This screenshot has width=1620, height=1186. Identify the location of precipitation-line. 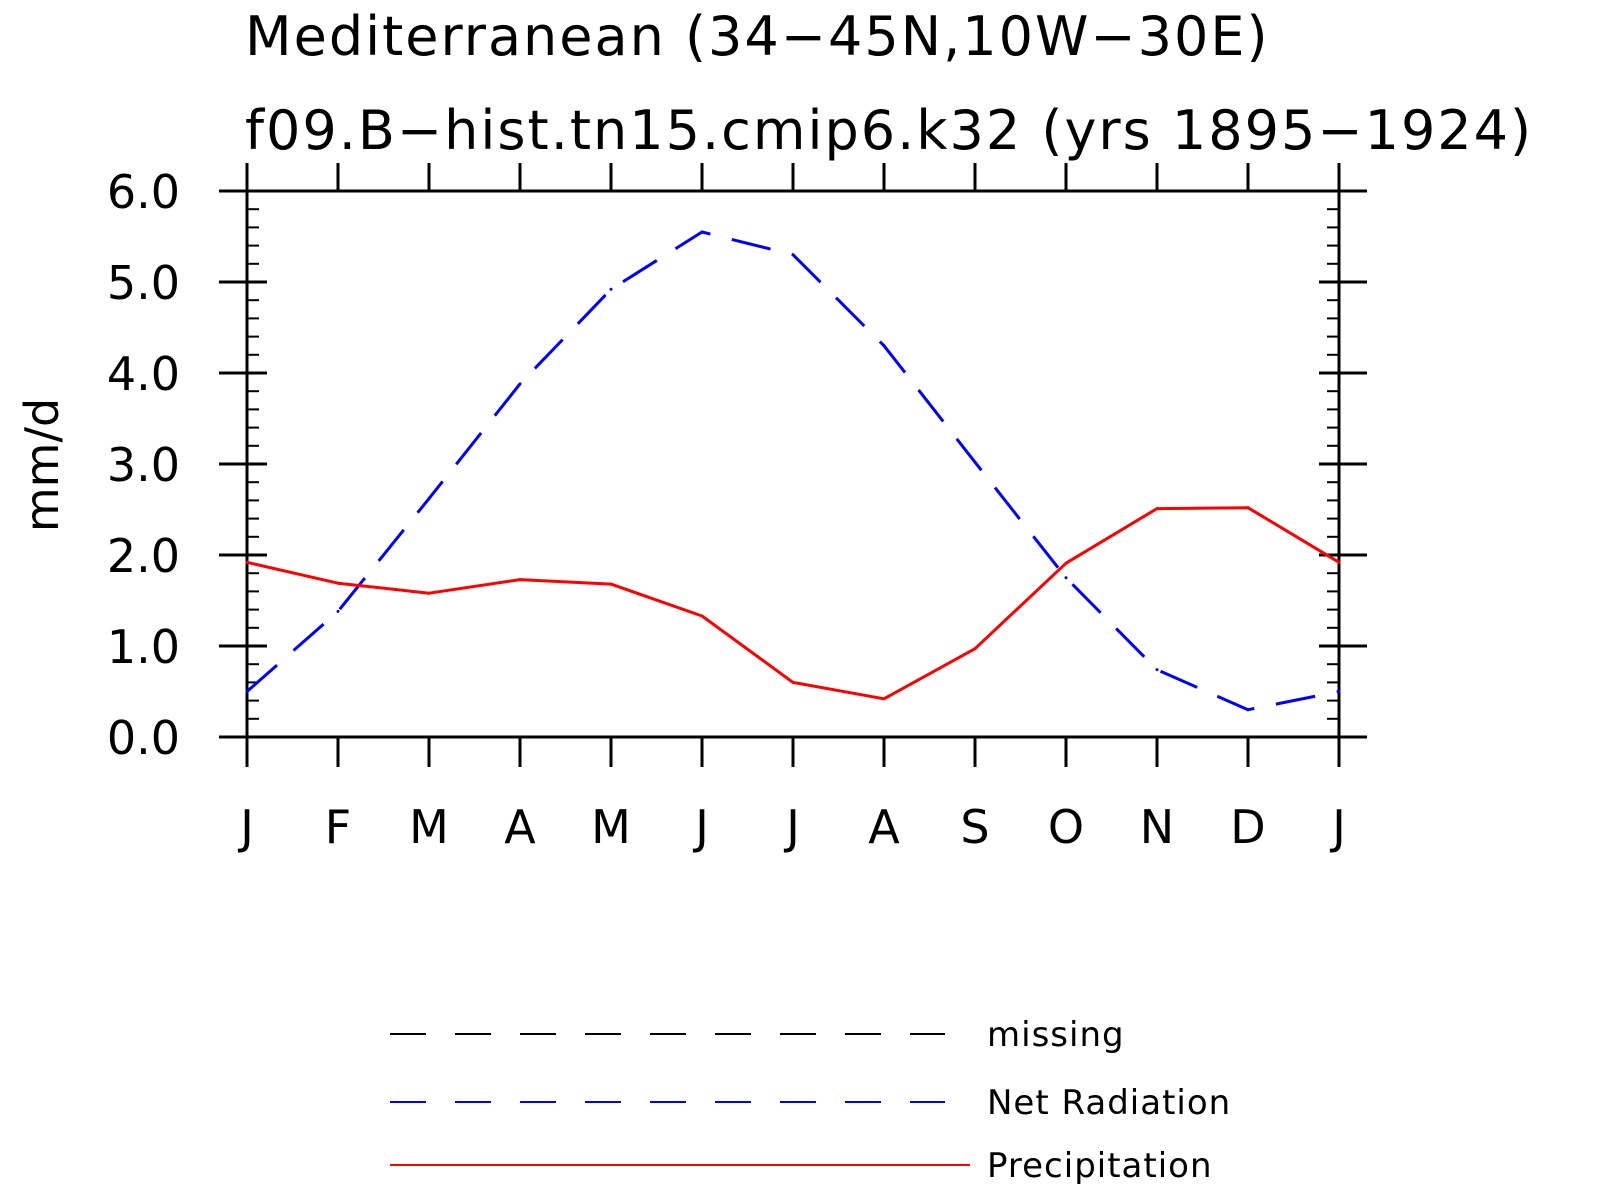
(793, 603).